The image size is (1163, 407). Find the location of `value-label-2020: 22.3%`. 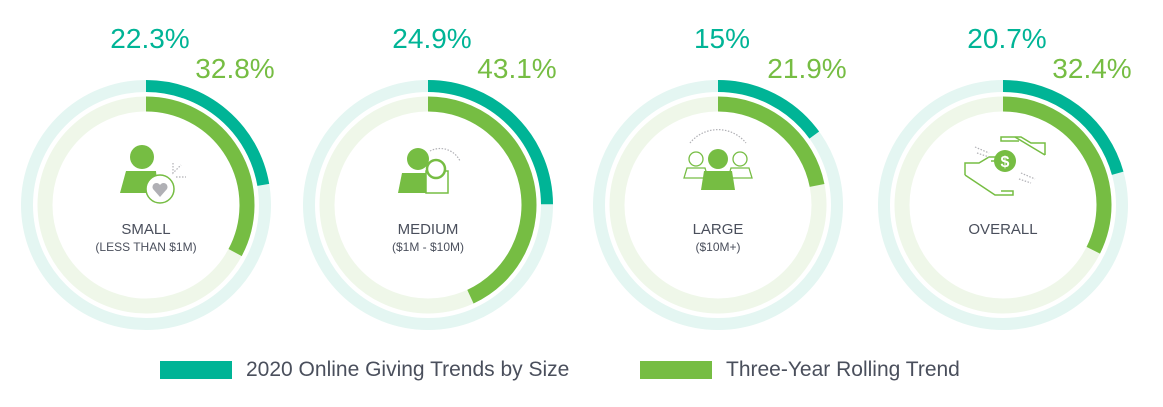

value-label-2020: 22.3% is located at coordinates (149, 38).